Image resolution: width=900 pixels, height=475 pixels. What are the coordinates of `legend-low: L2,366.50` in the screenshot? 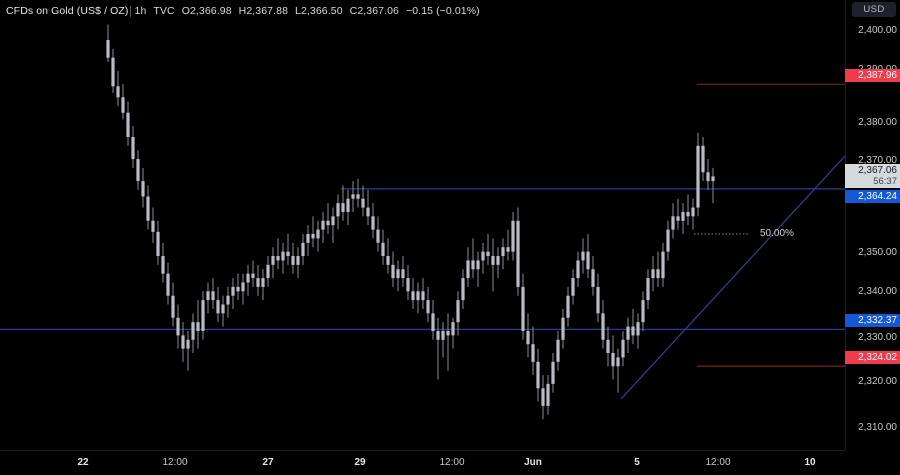 It's located at (319, 11).